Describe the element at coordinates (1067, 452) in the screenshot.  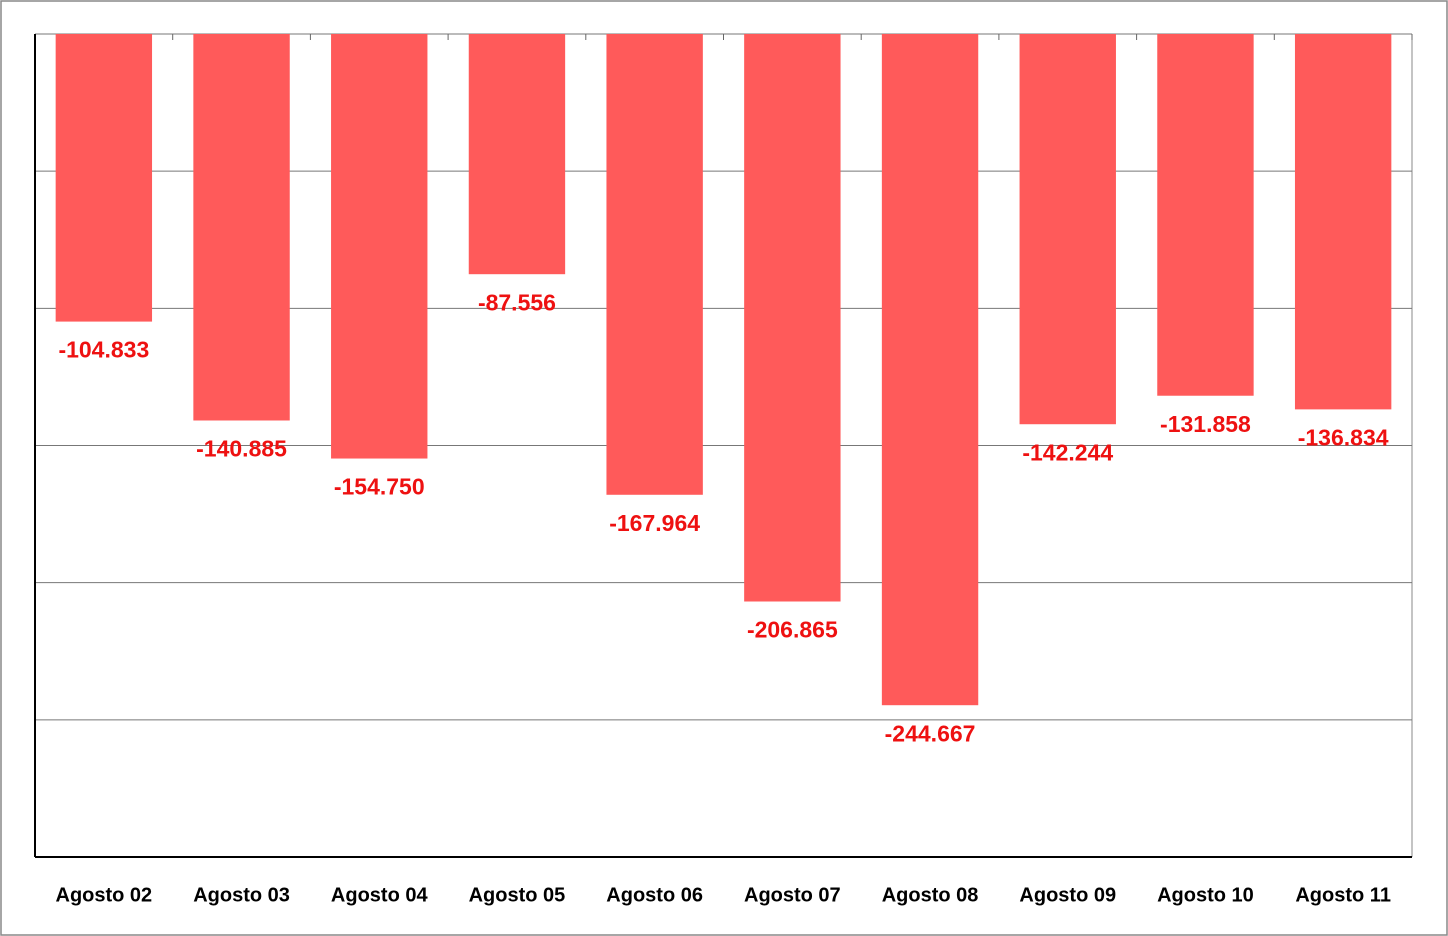
I see `data-label: -142.244` at that location.